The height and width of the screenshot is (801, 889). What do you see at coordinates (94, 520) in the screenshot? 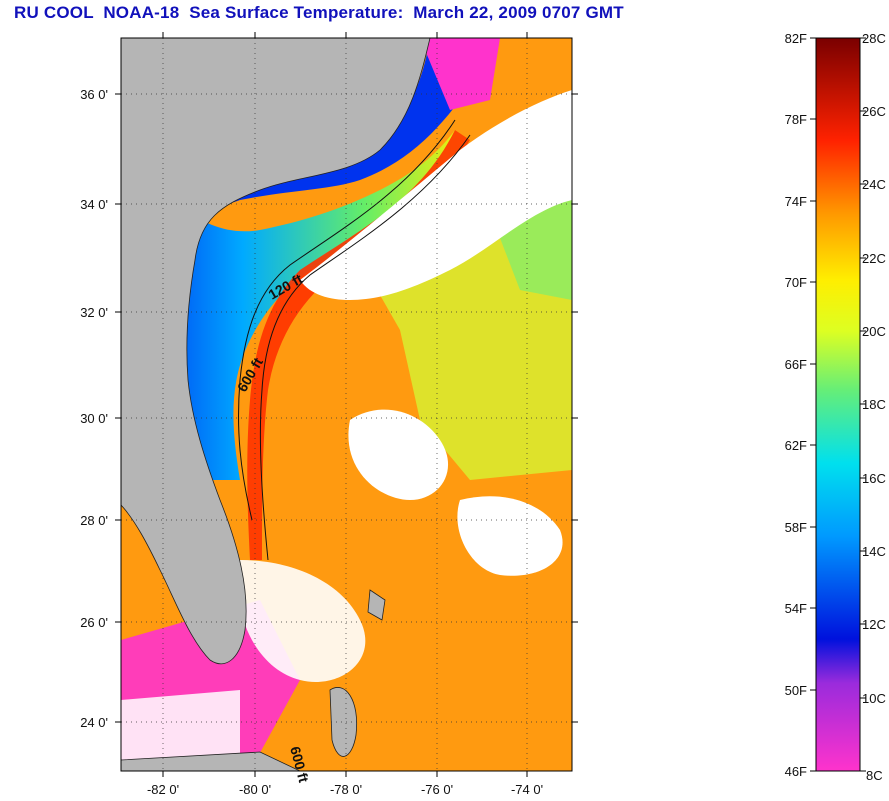
I see `lat-tick-label: 28 0'` at bounding box center [94, 520].